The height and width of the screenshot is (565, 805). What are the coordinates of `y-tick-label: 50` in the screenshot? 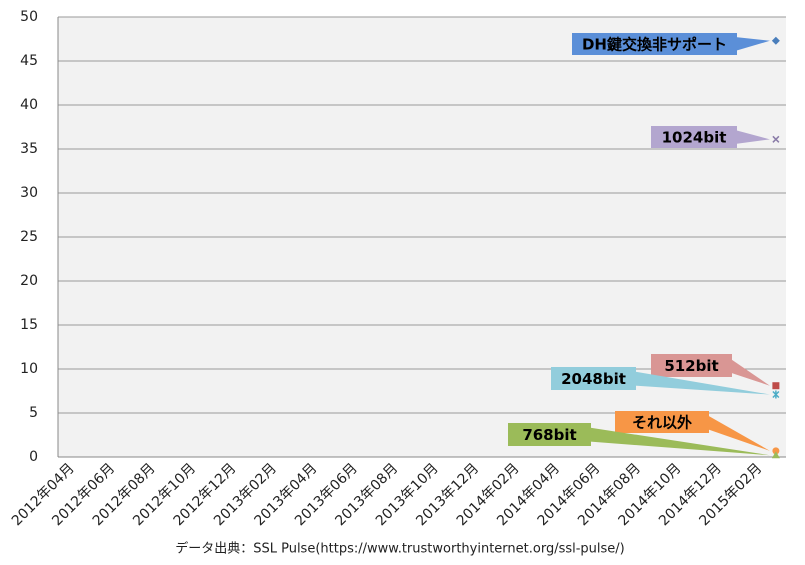 It's located at (29, 17).